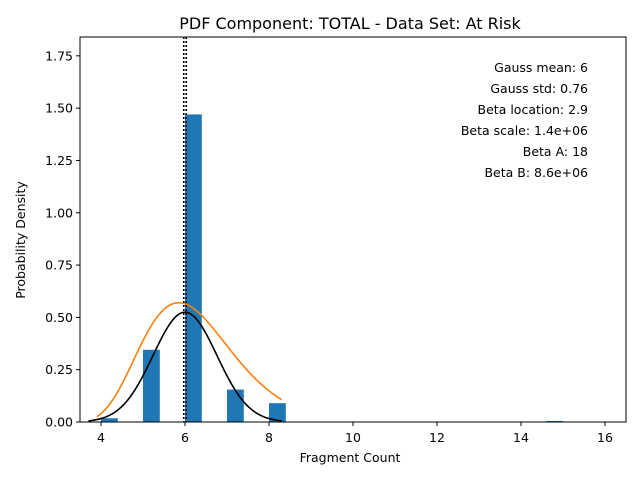  I want to click on x-tick-label: 10, so click(353, 437).